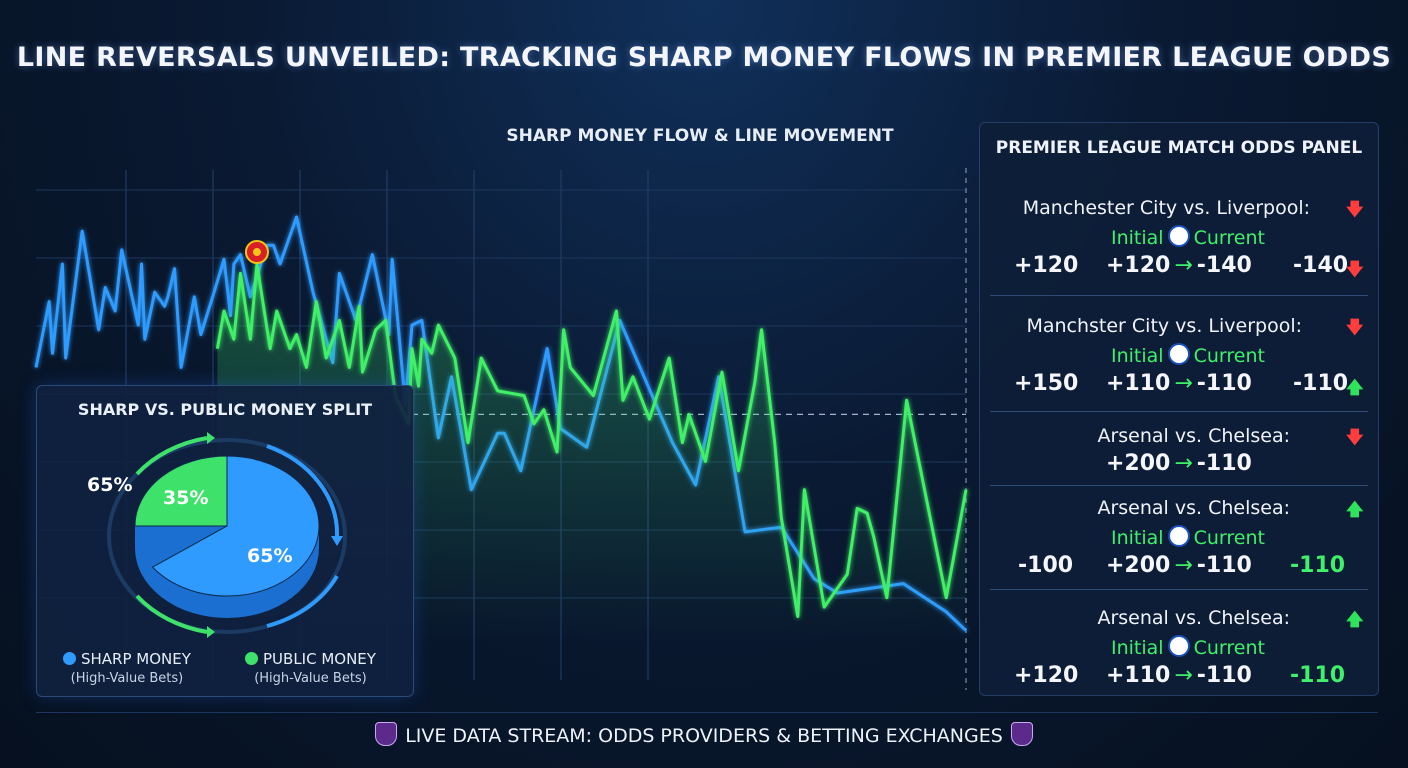 The width and height of the screenshot is (1408, 768). Describe the element at coordinates (1138, 265) in the screenshot. I see `odds-from: +120` at that location.